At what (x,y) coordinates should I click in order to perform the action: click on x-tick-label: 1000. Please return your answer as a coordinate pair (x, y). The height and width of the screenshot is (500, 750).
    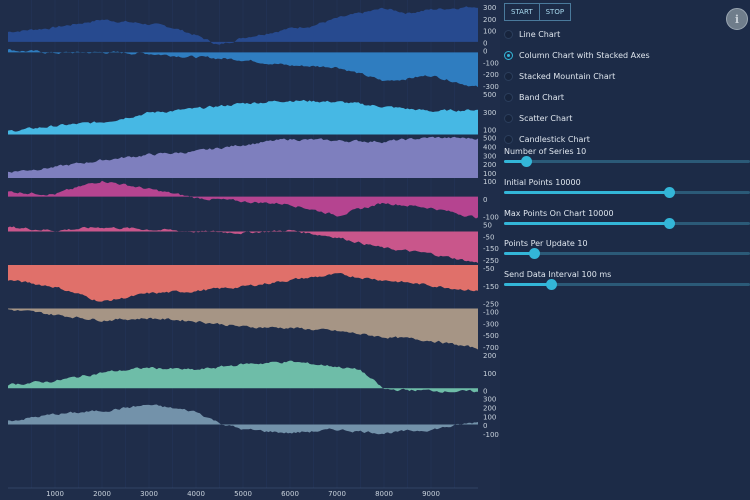
    Looking at the image, I should click on (55, 494).